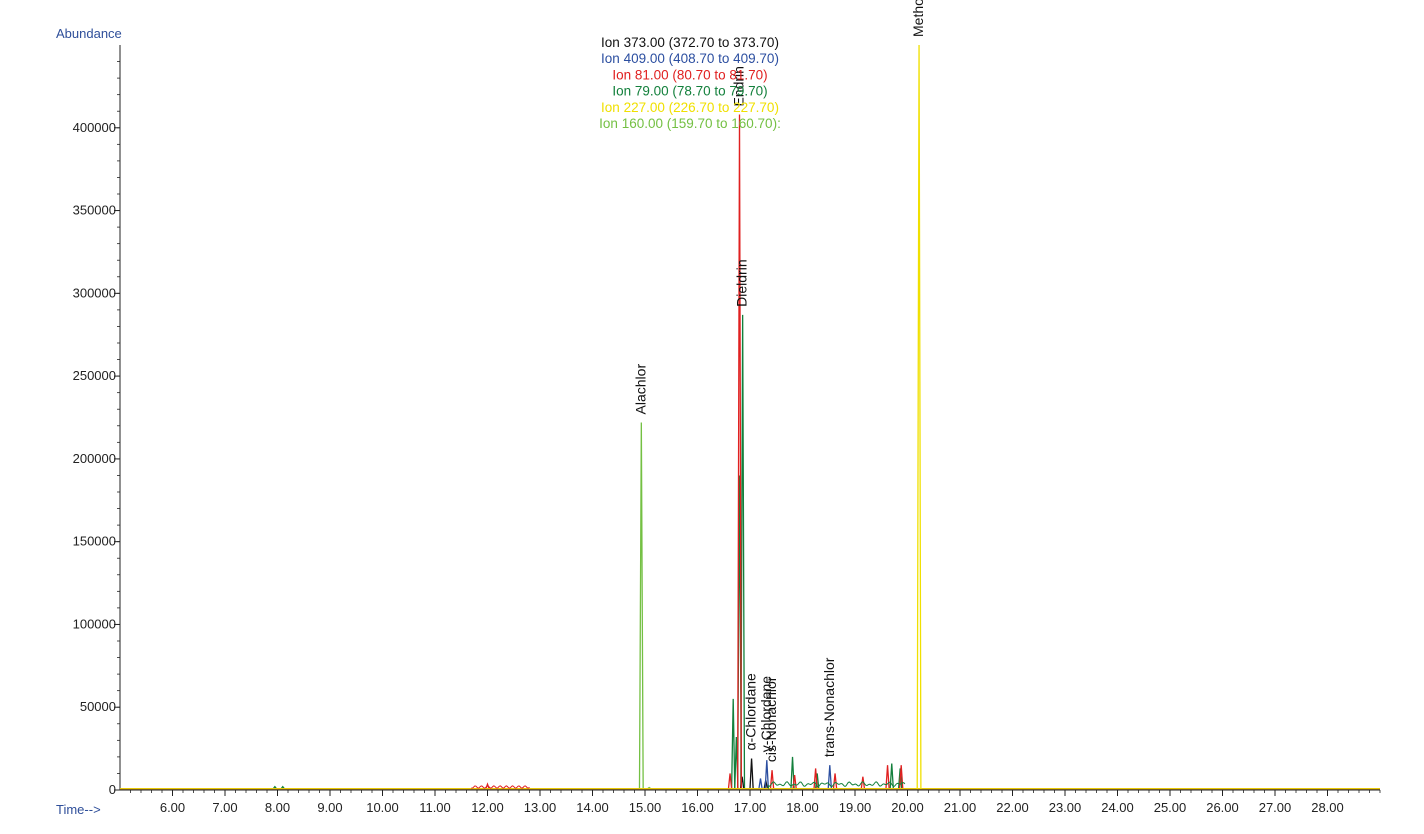  What do you see at coordinates (1117, 807) in the screenshot?
I see `x-tick-label: 24.00` at bounding box center [1117, 807].